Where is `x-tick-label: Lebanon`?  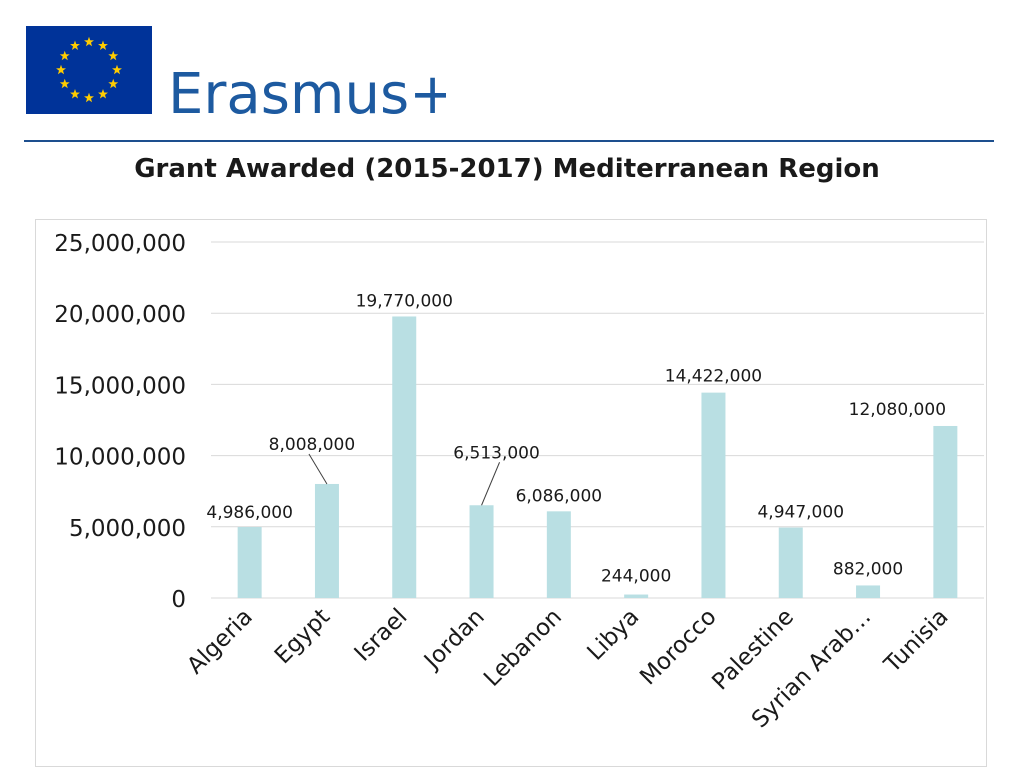
x-tick-label: Lebanon is located at coordinates (523, 648).